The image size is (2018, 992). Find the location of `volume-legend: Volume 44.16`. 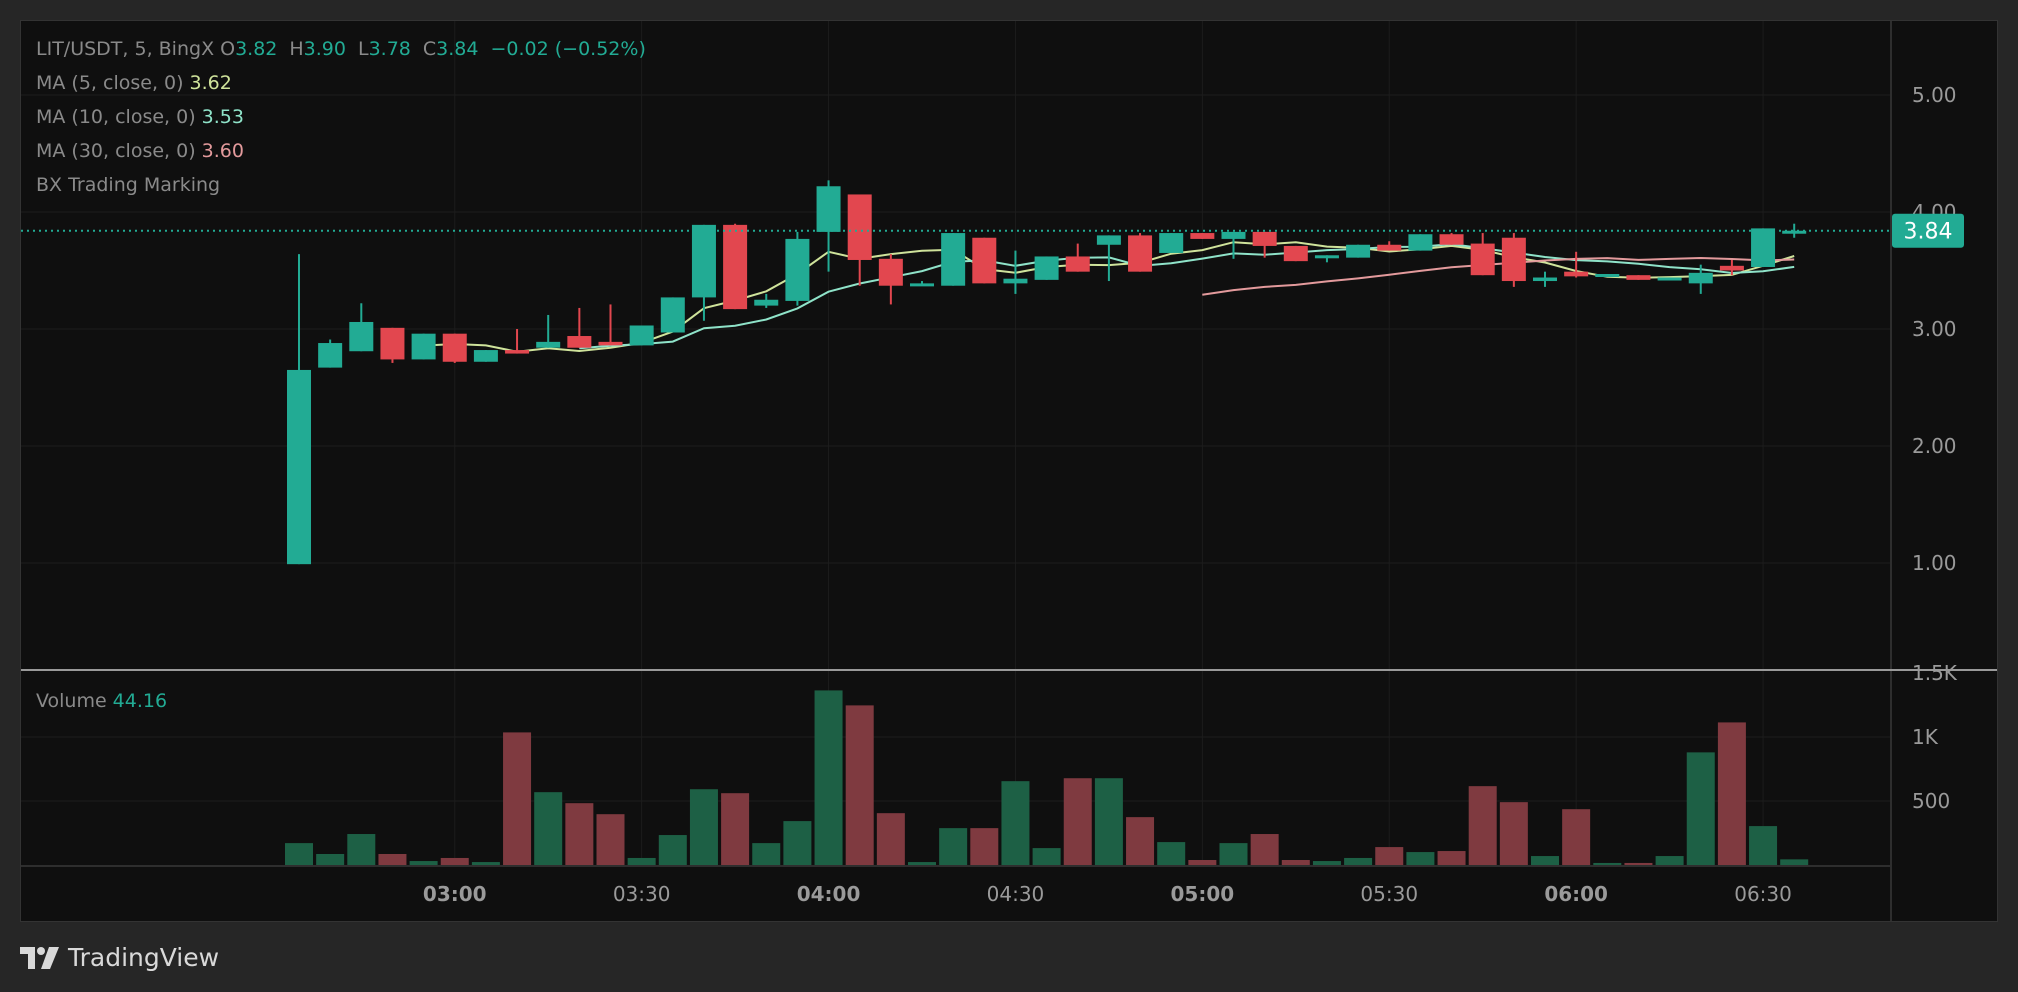

volume-legend: Volume 44.16 is located at coordinates (102, 701).